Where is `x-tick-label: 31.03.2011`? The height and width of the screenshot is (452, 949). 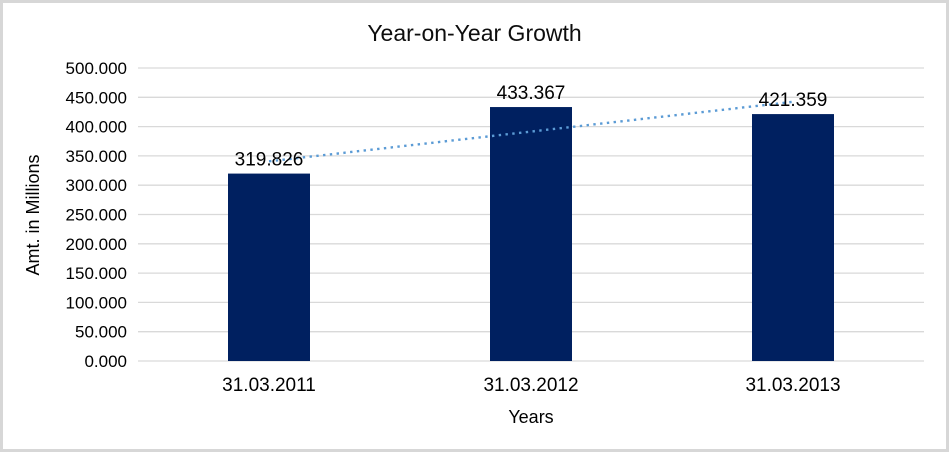 x-tick-label: 31.03.2011 is located at coordinates (269, 385).